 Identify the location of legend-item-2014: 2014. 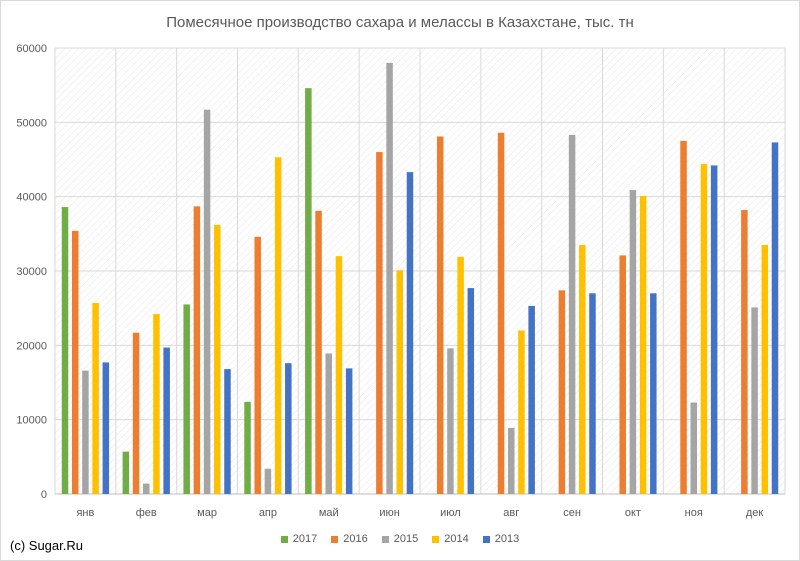
(450, 539).